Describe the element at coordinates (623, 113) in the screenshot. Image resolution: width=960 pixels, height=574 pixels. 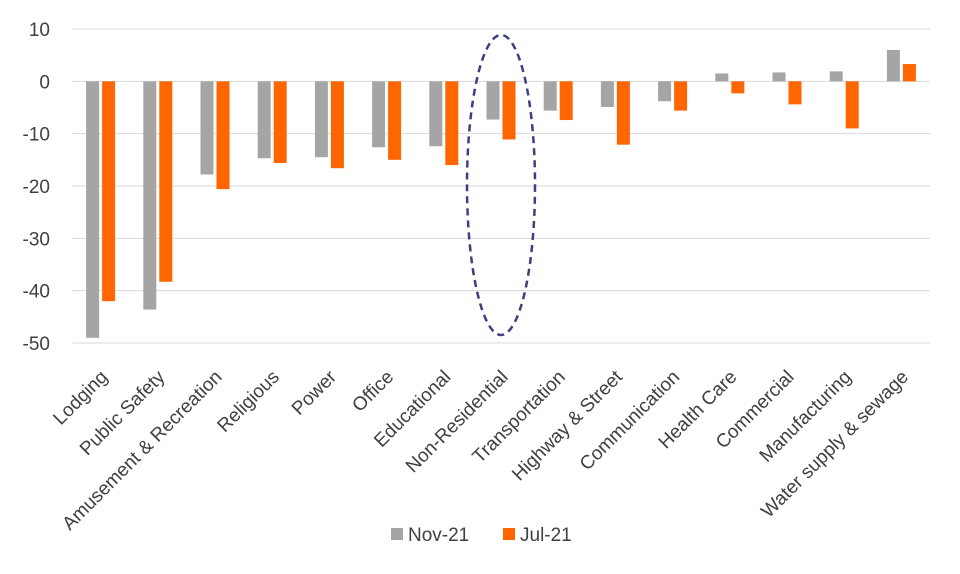
I see `bar-jul-21-highway-street` at that location.